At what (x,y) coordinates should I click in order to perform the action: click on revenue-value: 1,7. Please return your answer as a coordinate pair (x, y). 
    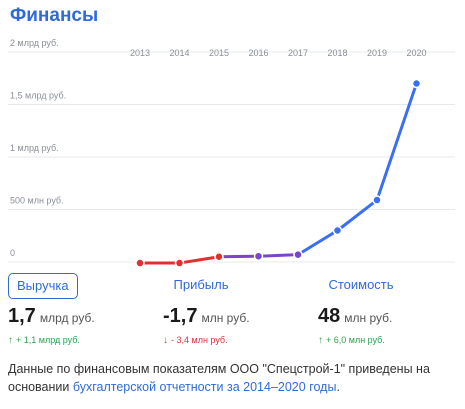
    Looking at the image, I should click on (22, 316).